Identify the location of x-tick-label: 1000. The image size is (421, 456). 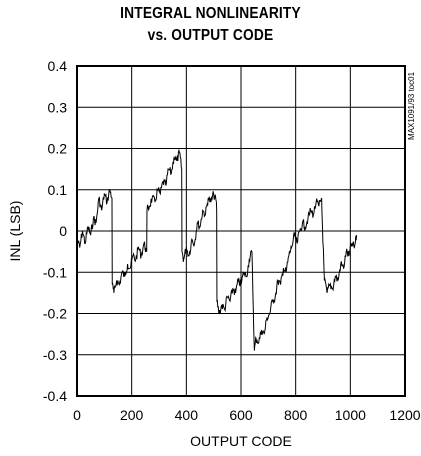
(350, 415).